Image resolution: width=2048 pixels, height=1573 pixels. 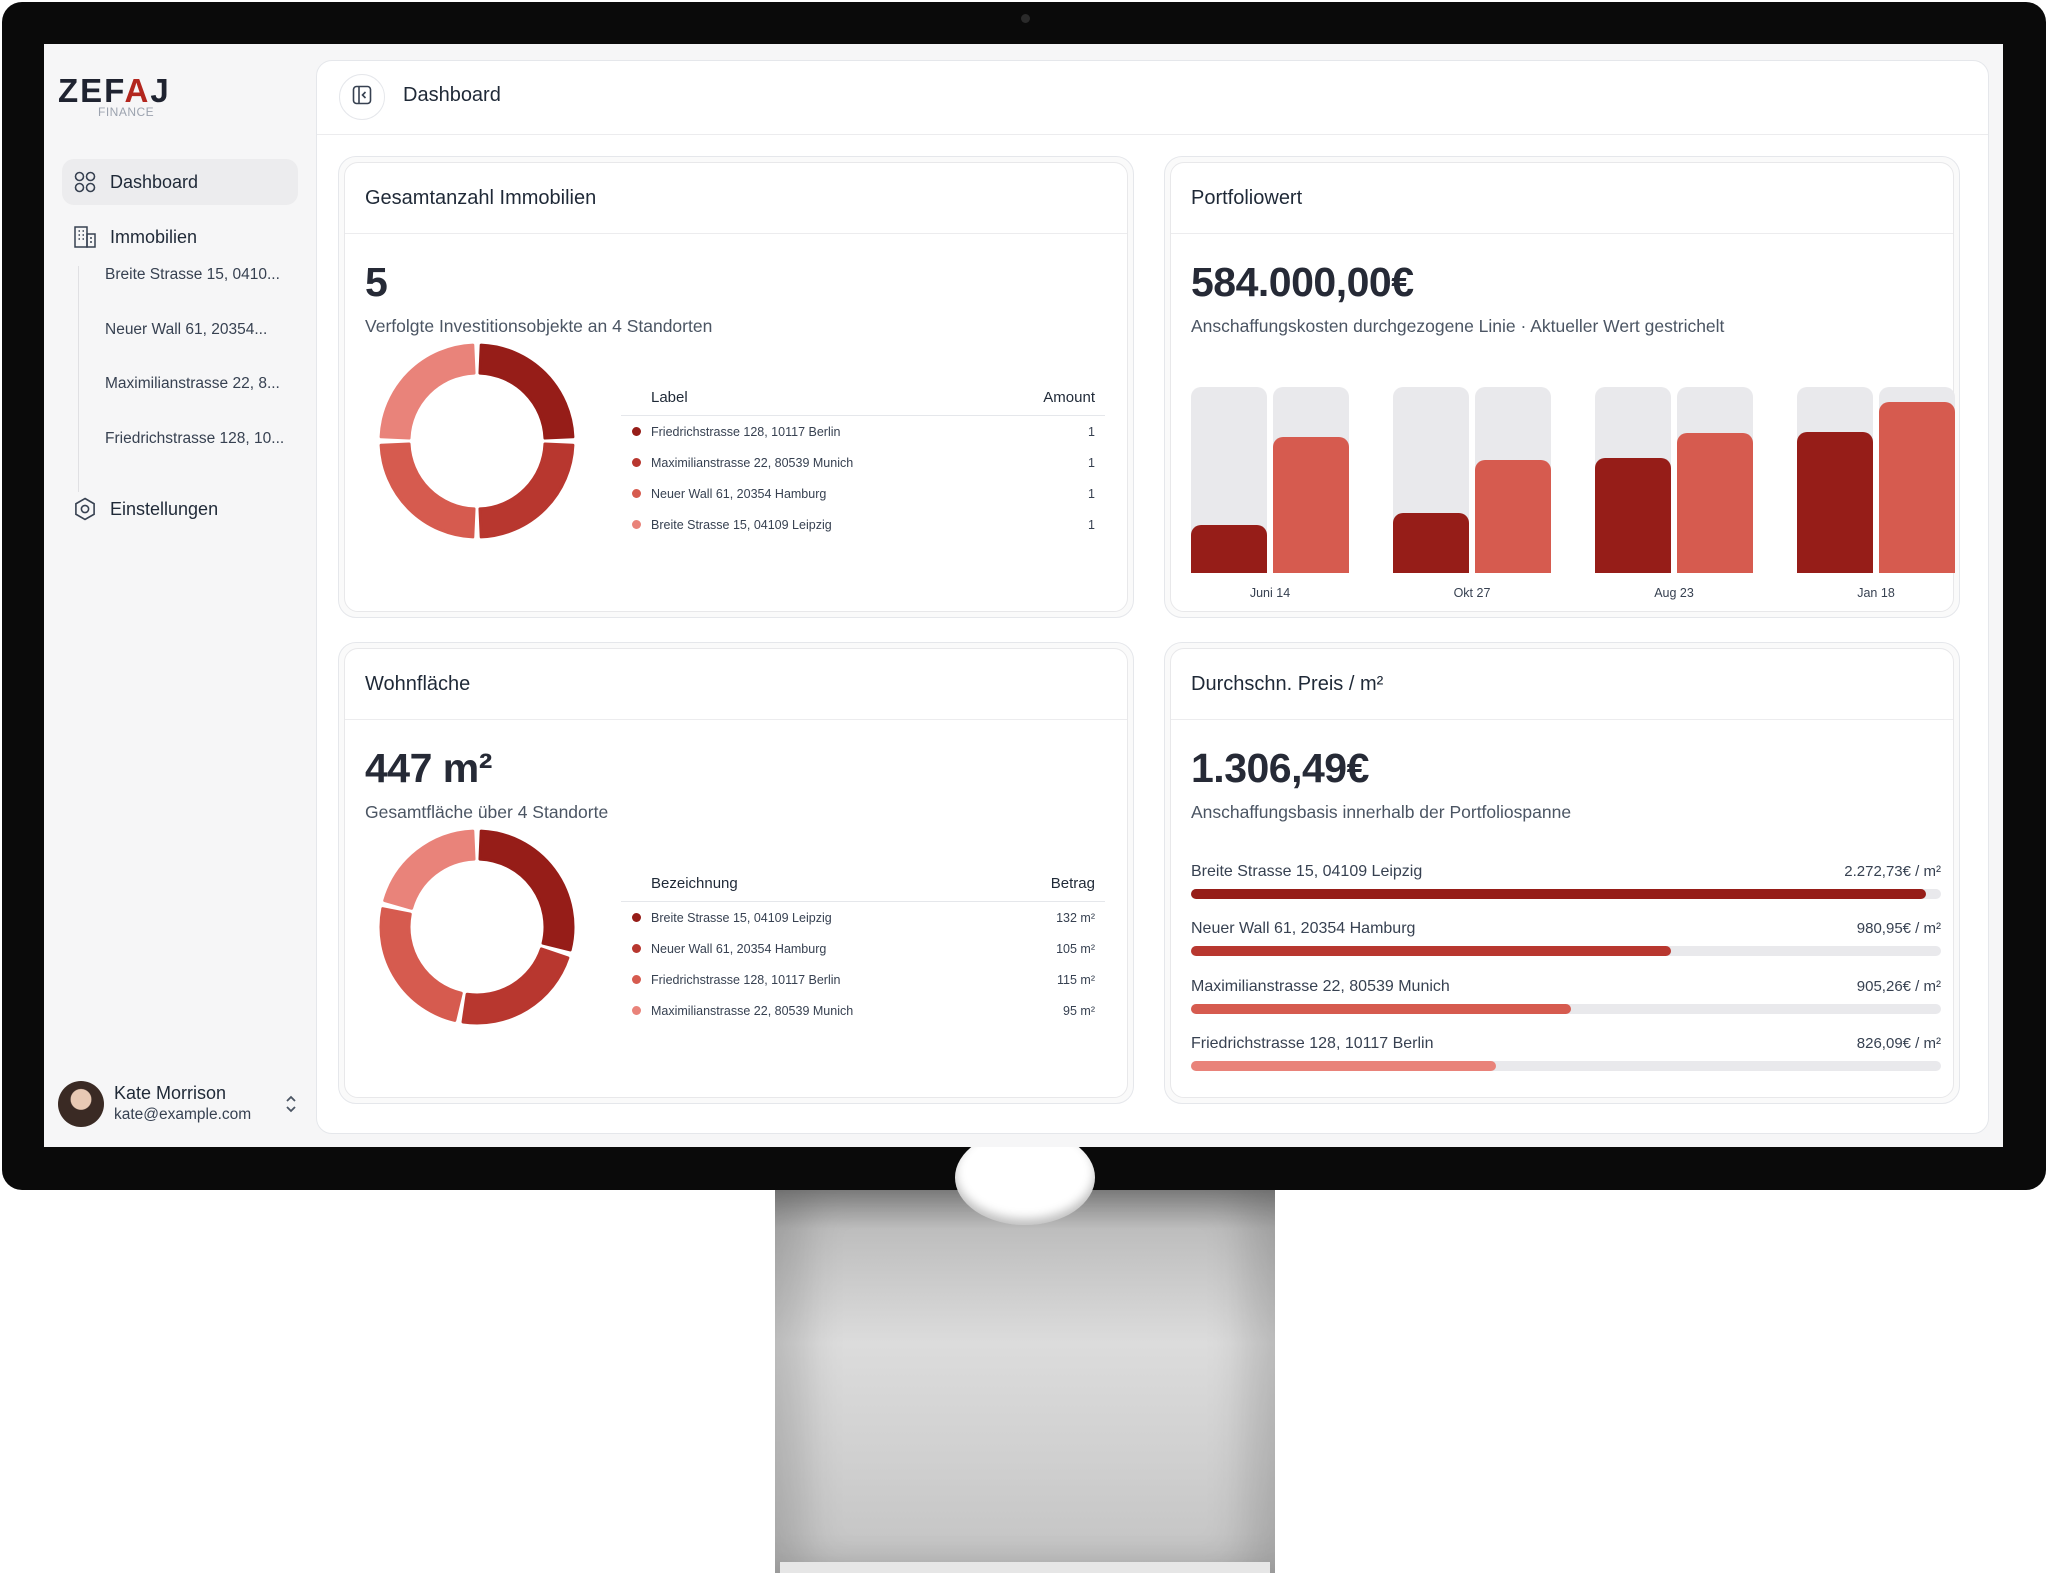 I want to click on legend-row: Maximilianstrasse 22, 80539 Munich 95 m², so click(x=863, y=1010).